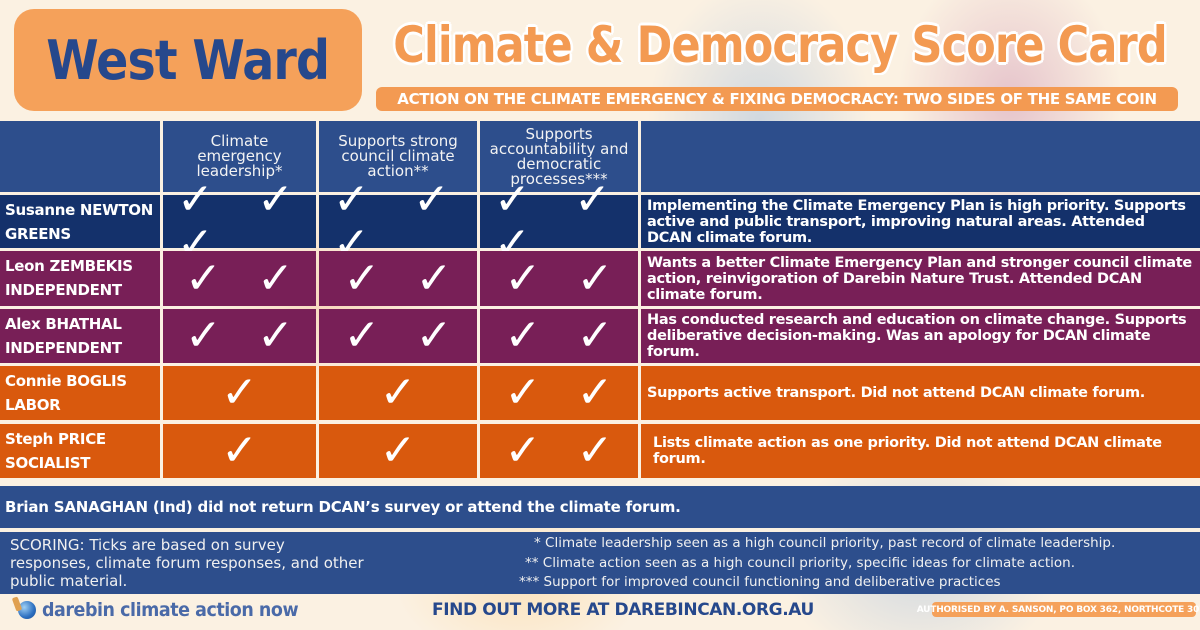  I want to click on candidate-name: Alex BHATHAL, so click(63, 324).